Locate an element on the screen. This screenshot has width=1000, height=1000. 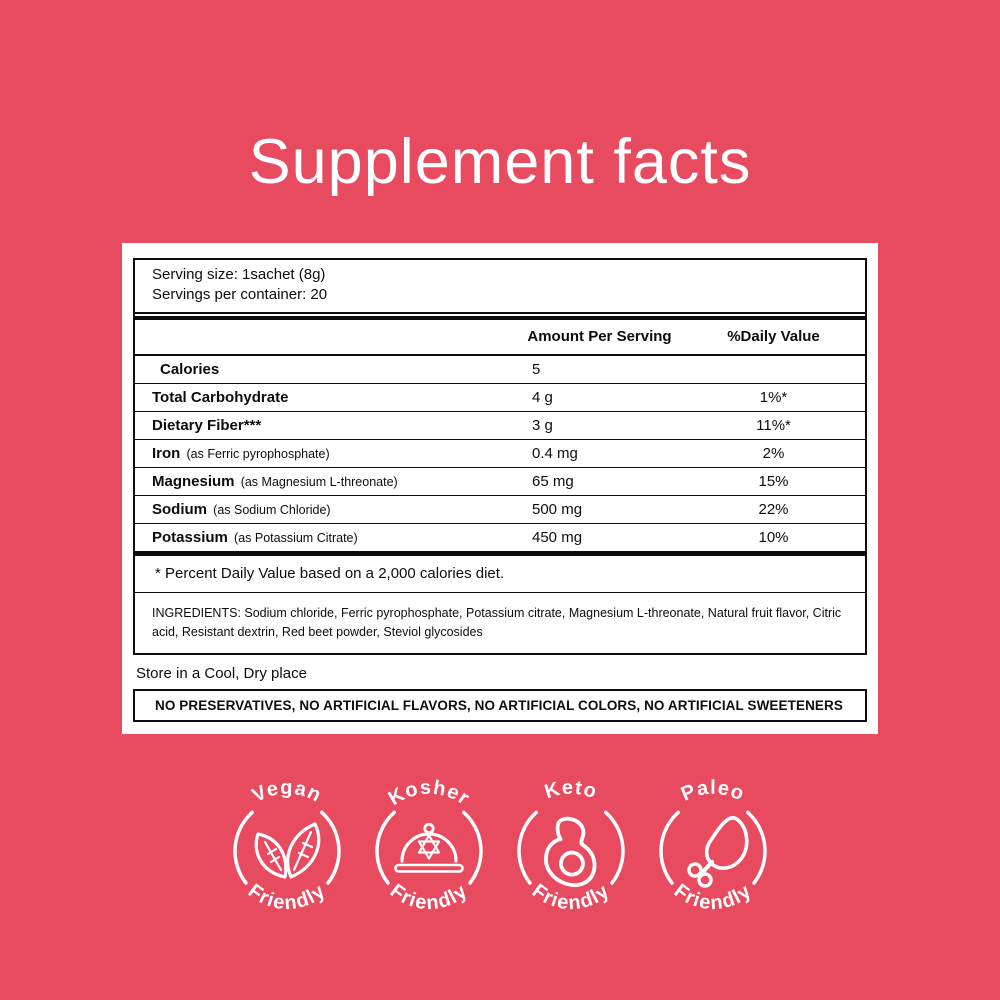
table-row: Sodium (as Sodium Chloride) 500 mg 22% is located at coordinates (500, 510).